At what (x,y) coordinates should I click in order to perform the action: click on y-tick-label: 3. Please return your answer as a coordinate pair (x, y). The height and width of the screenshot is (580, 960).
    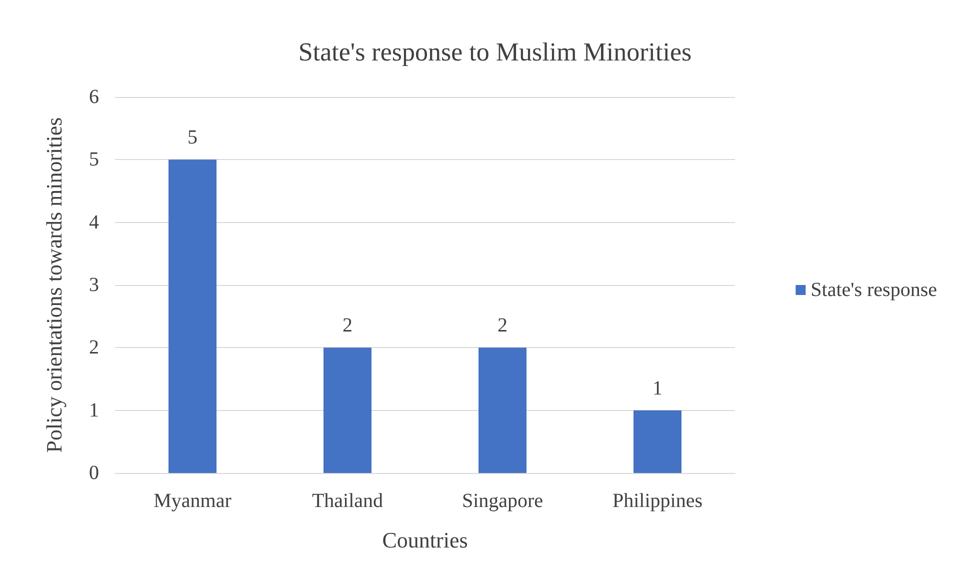
    Looking at the image, I should click on (94, 285).